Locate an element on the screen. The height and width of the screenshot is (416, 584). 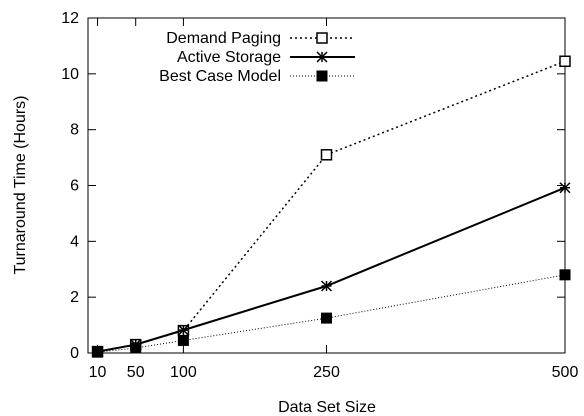
x-tick-label: 500 is located at coordinates (565, 372).